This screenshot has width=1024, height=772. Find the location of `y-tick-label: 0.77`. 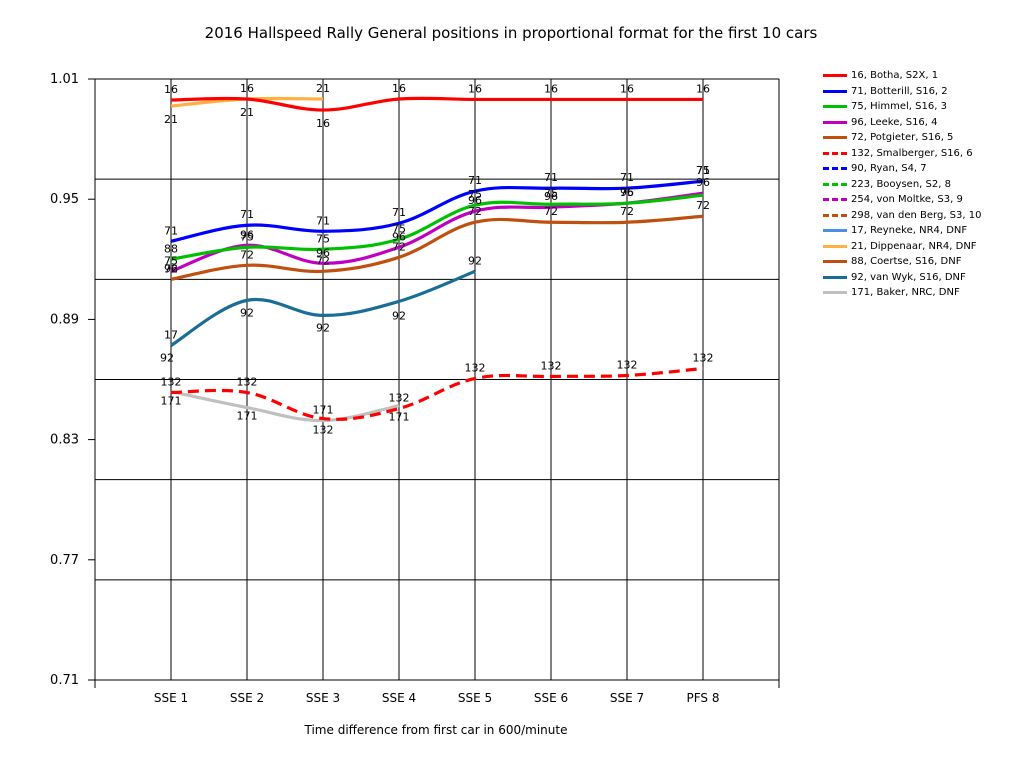

y-tick-label: 0.77 is located at coordinates (64, 560).